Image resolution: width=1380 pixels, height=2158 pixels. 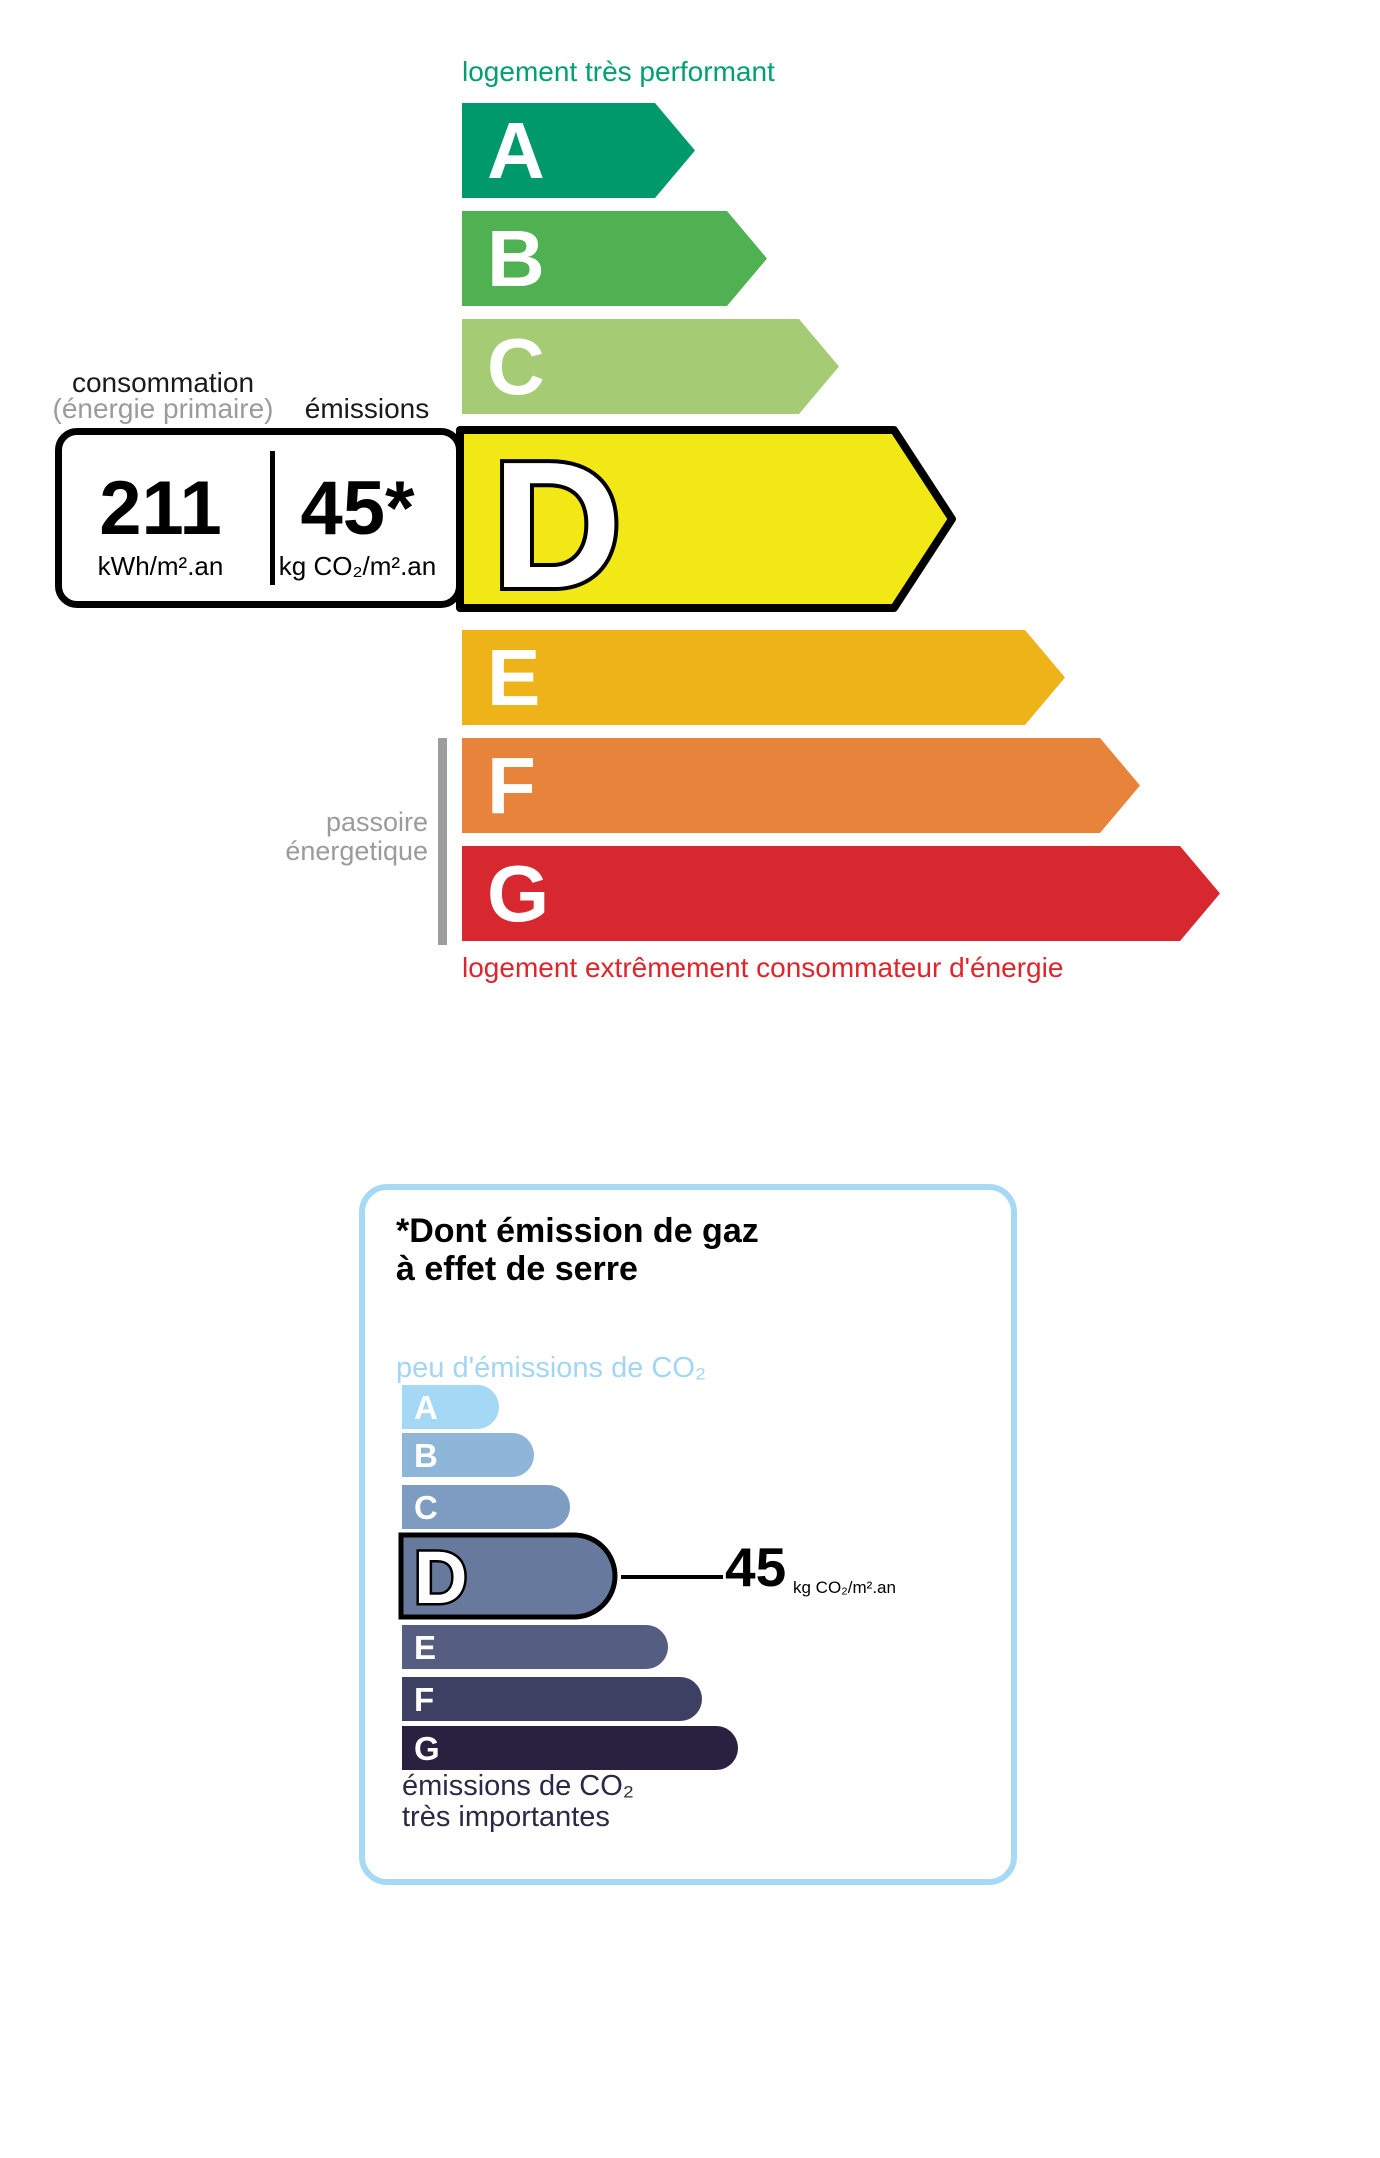 I want to click on consumption-subheader: (énergie primaire), so click(x=163, y=408).